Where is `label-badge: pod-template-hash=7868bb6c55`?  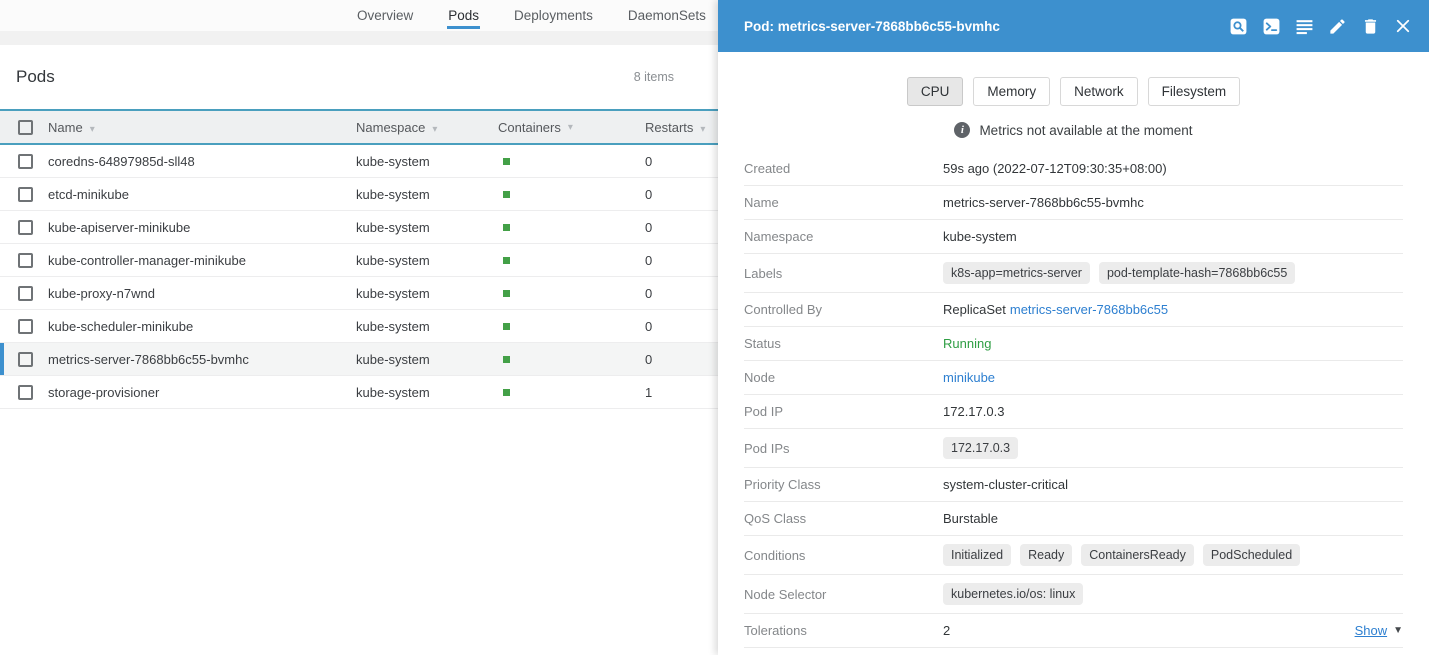
label-badge: pod-template-hash=7868bb6c55 is located at coordinates (1197, 273).